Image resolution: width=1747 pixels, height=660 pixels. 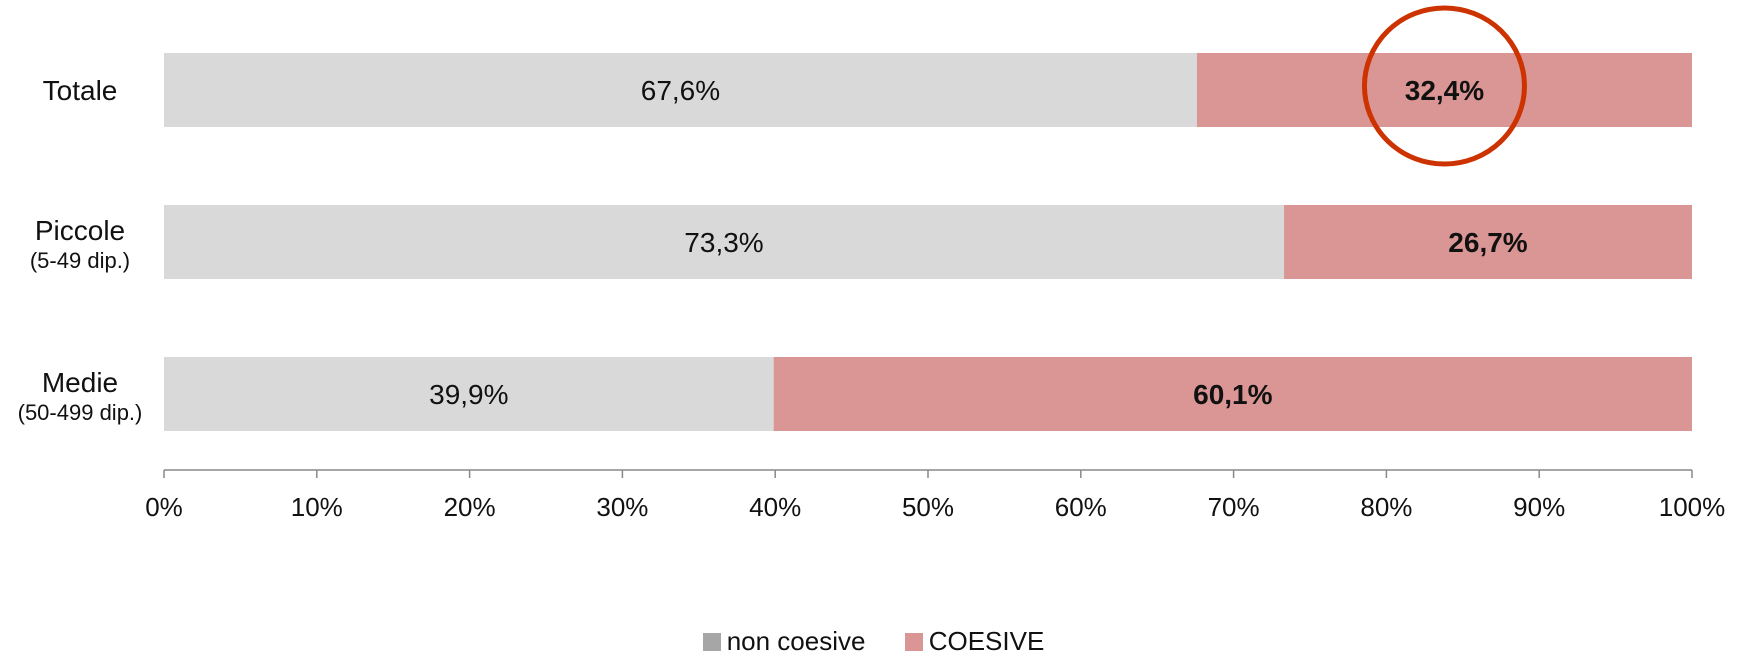 I want to click on x-tick-label: 40%, so click(x=775, y=507).